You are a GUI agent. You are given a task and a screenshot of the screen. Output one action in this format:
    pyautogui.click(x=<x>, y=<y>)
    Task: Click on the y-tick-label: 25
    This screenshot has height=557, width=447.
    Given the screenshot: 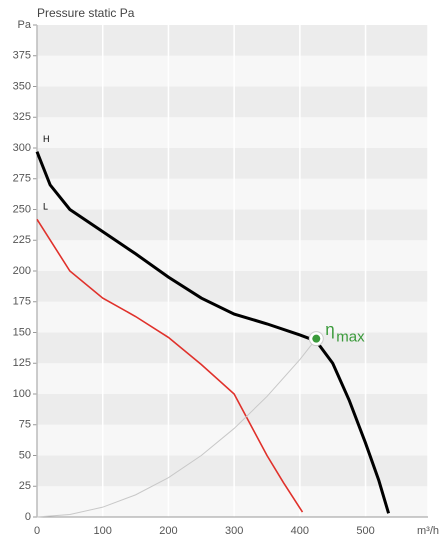 What is the action you would take?
    pyautogui.click(x=25, y=486)
    